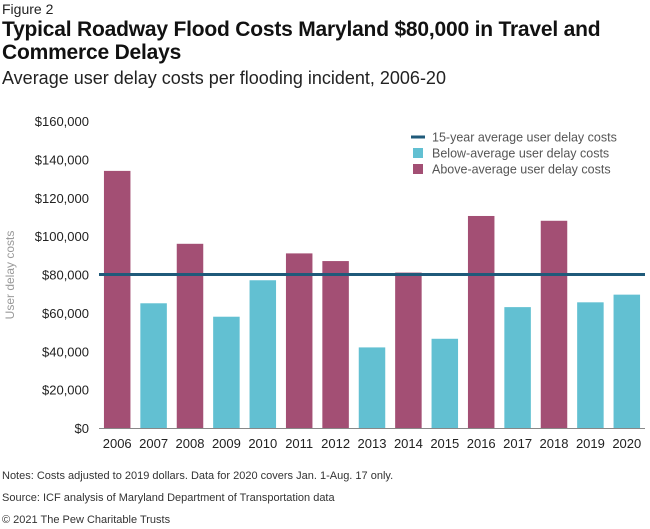 Image resolution: width=650 pixels, height=529 pixels. What do you see at coordinates (481, 321) in the screenshot?
I see `bar-2016` at bounding box center [481, 321].